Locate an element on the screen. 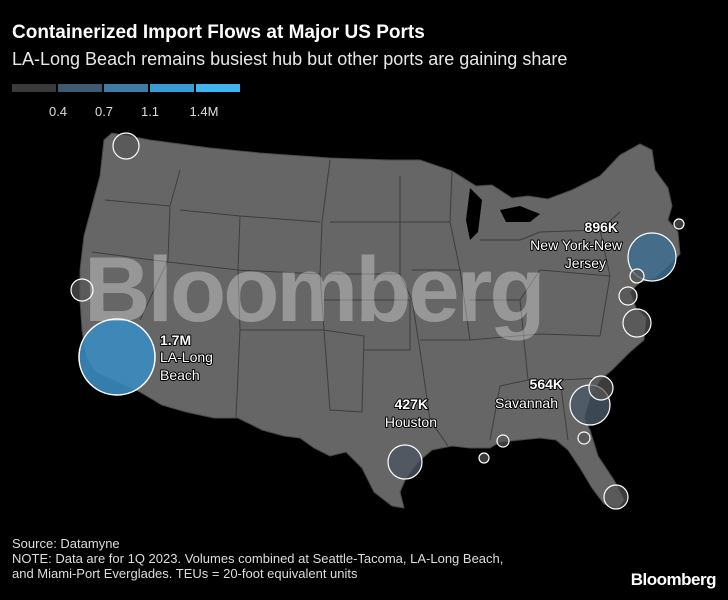 This screenshot has width=728, height=600. color-legend: 0.4 0.7 1.1 1.4M is located at coordinates (127, 104).